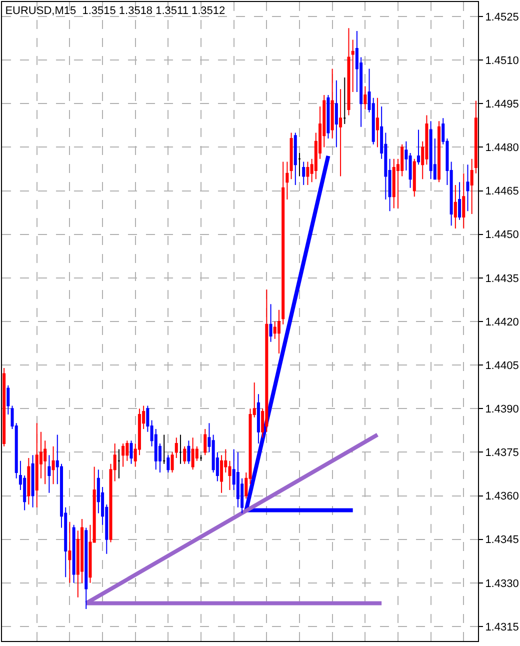 The image size is (520, 646). Describe the element at coordinates (502, 366) in the screenshot. I see `y-tick-label: 1.4405` at that location.